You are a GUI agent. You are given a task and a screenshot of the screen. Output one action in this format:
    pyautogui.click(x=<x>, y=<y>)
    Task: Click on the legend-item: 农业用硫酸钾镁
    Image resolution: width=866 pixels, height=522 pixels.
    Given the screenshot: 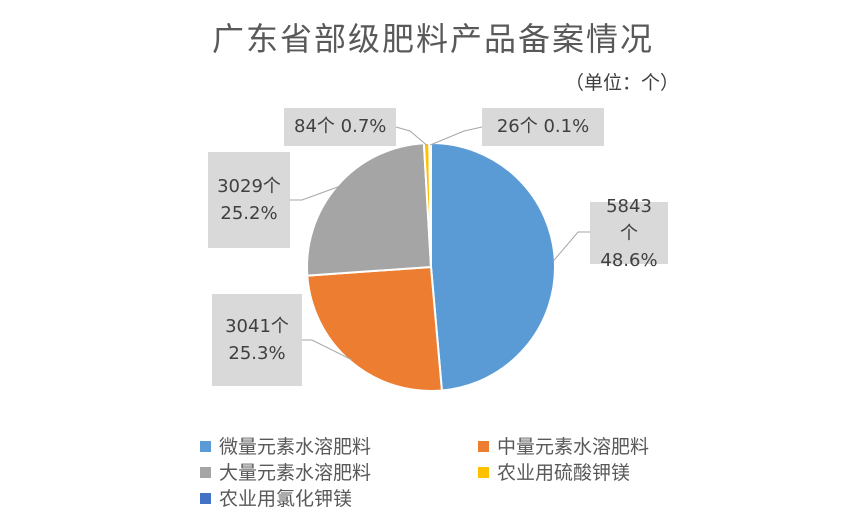 What is the action you would take?
    pyautogui.click(x=554, y=471)
    